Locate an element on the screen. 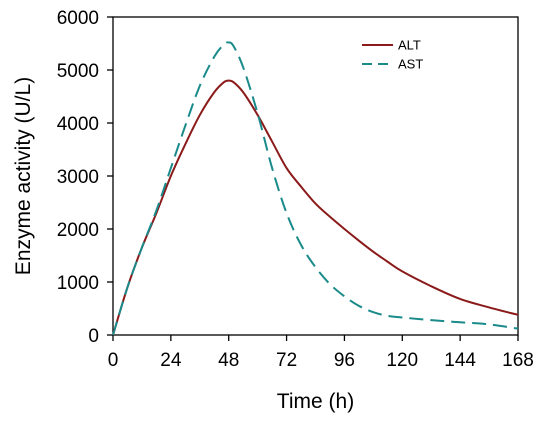 The width and height of the screenshot is (550, 421). y-tick-label: 5000 is located at coordinates (78, 71).